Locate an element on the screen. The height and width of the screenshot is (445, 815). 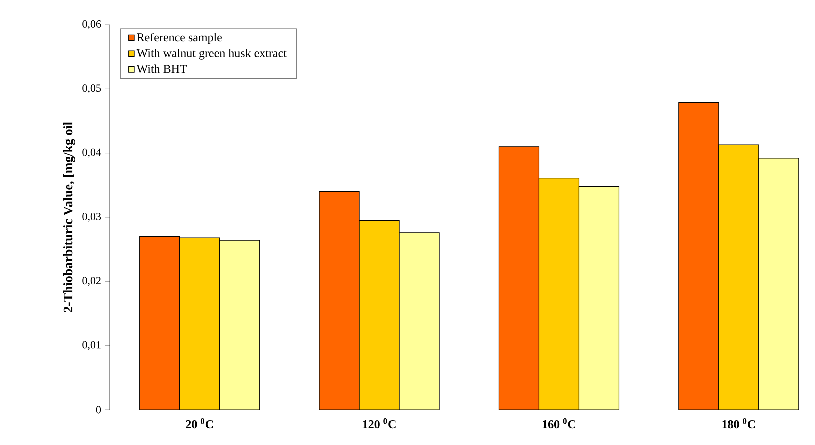
y-tick-label: 0,03 is located at coordinates (92, 217).